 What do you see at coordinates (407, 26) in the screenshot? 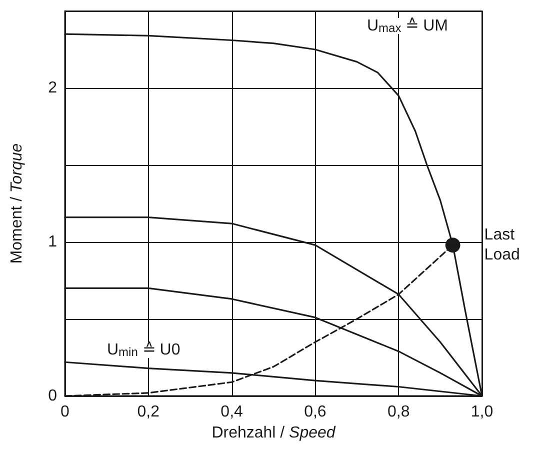
I see `annotation: Umax ≙ UM` at bounding box center [407, 26].